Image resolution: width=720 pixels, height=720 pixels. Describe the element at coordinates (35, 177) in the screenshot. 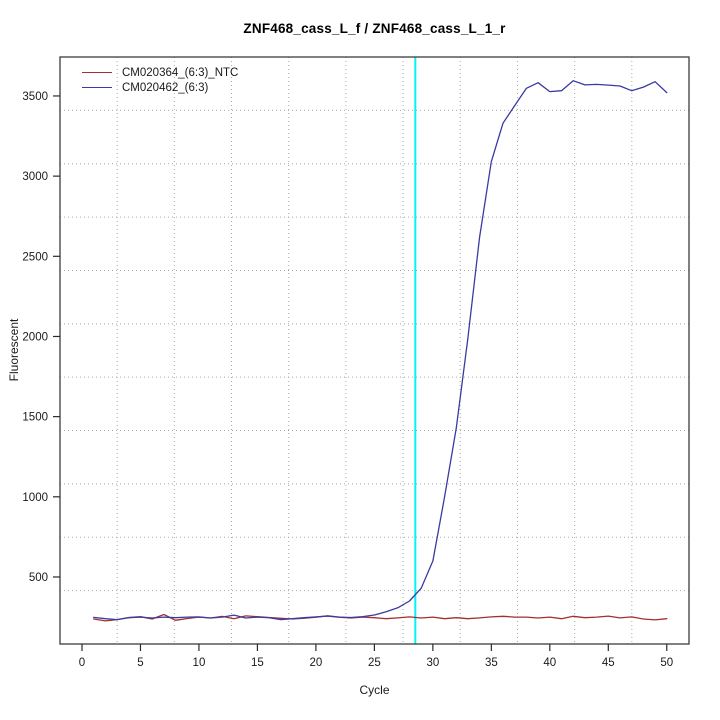

I see `y-tick-label: 3000` at that location.